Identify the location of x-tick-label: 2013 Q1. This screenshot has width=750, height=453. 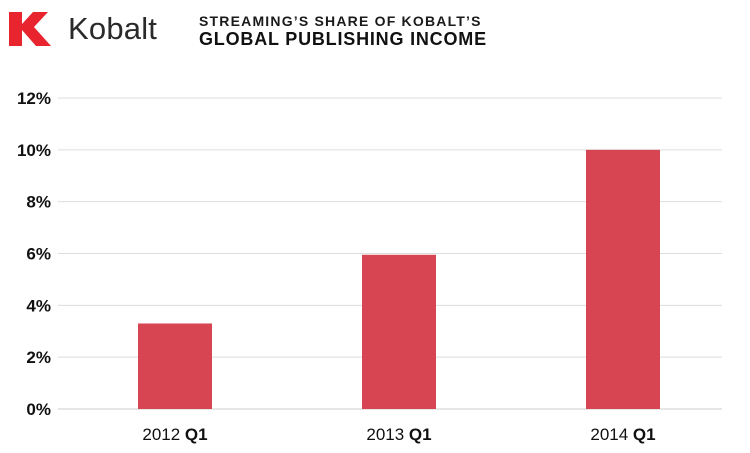
(398, 434).